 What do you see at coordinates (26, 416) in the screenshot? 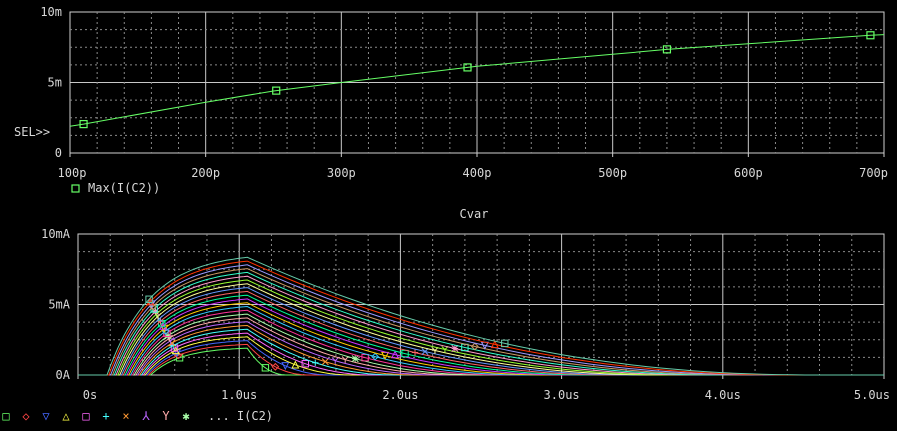
I see `legend-symbol-icon: ◇` at bounding box center [26, 416].